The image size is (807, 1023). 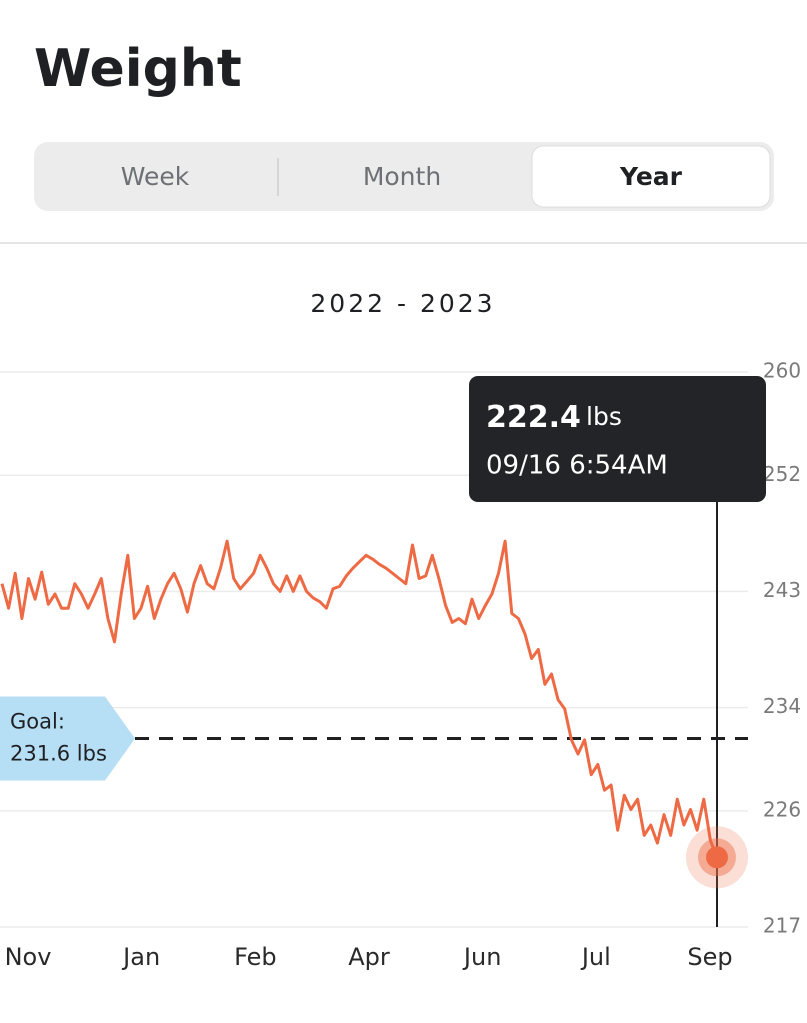 I want to click on tab-year: Year, so click(x=651, y=176).